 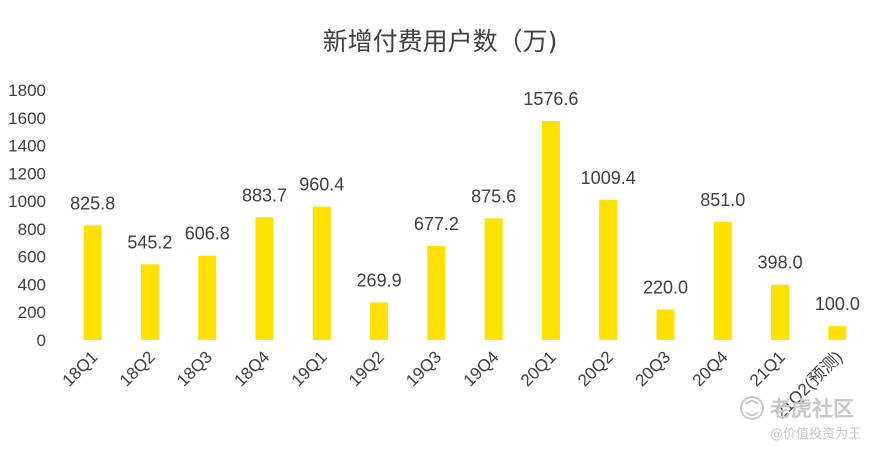 What do you see at coordinates (481, 368) in the screenshot?
I see `x-tick-label: 19Q4` at bounding box center [481, 368].